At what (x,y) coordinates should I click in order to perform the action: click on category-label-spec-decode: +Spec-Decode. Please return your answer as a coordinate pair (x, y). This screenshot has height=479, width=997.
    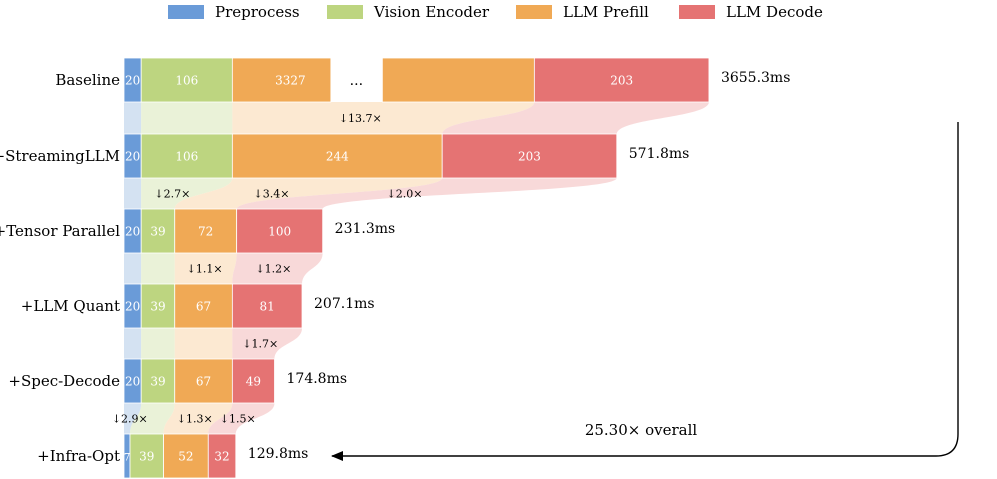
    Looking at the image, I should click on (64, 381).